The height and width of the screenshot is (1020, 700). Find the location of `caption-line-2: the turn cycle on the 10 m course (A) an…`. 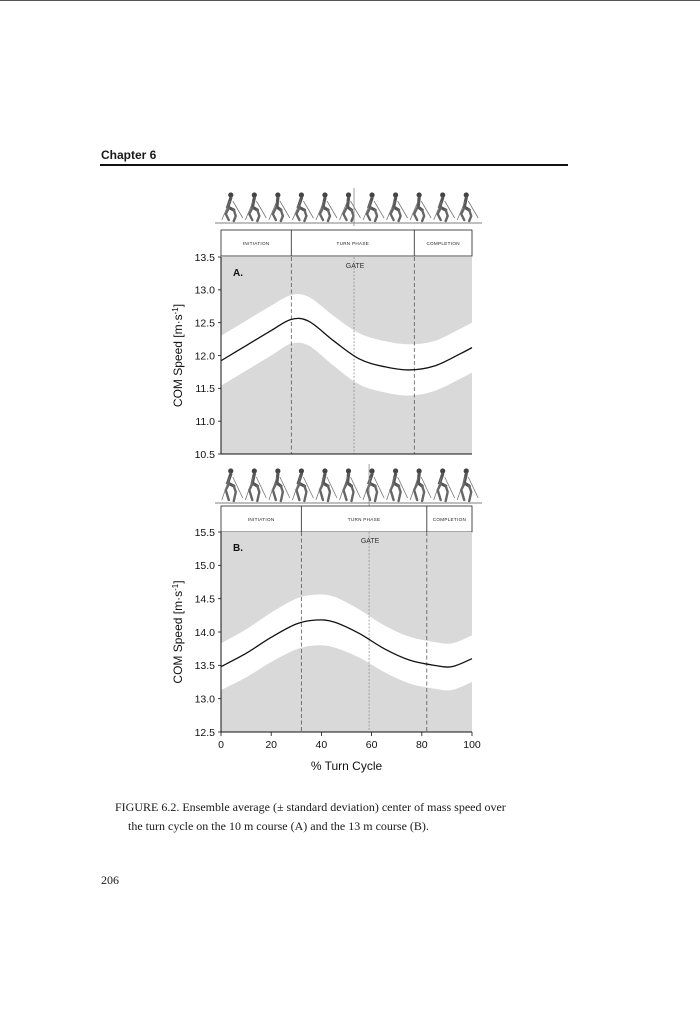

caption-line-2: the turn cycle on the 10 m course (A) an… is located at coordinates (278, 826).